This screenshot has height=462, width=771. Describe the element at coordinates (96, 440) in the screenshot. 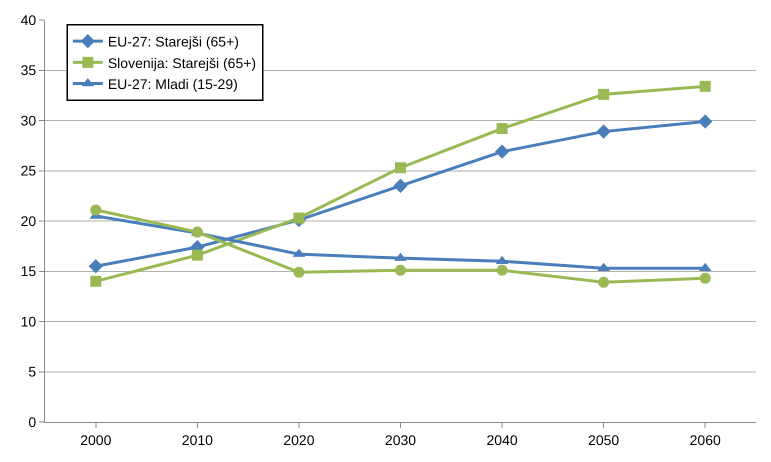

I see `x-tick-label: 2000` at that location.